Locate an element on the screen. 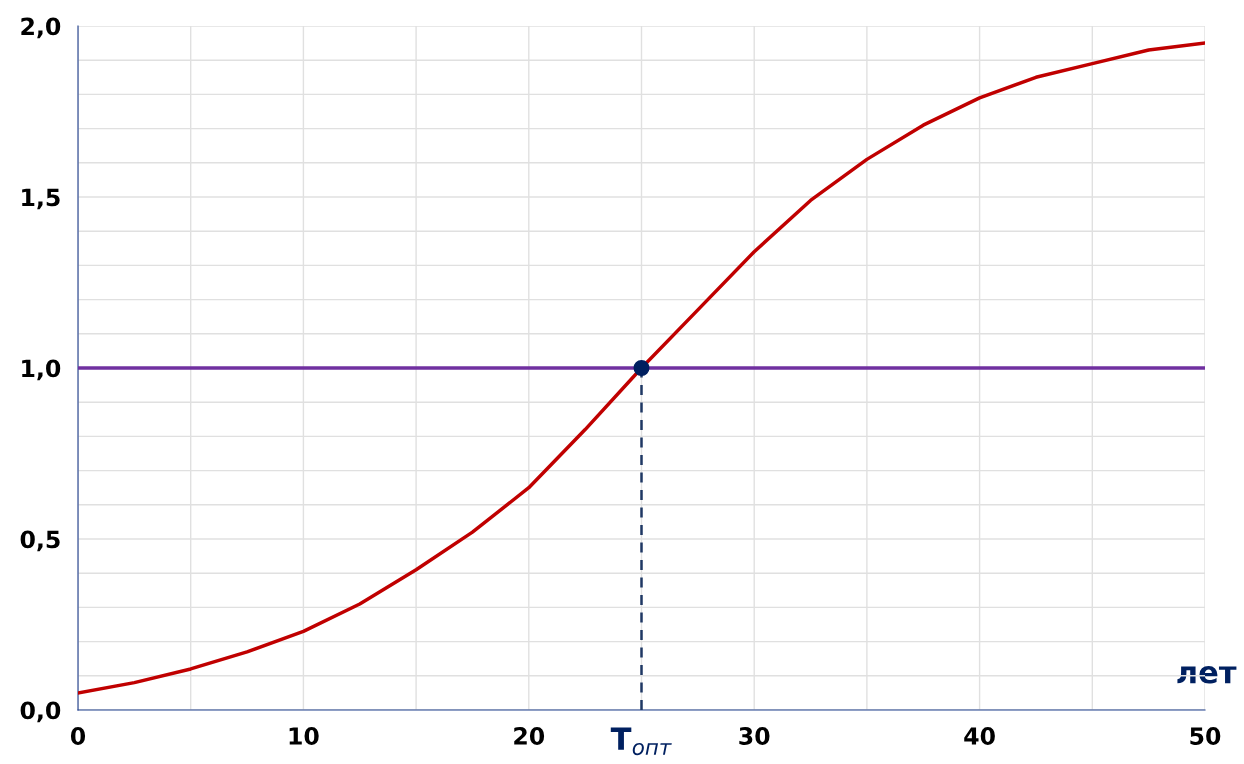  x-tick-label: 20 is located at coordinates (529, 736).